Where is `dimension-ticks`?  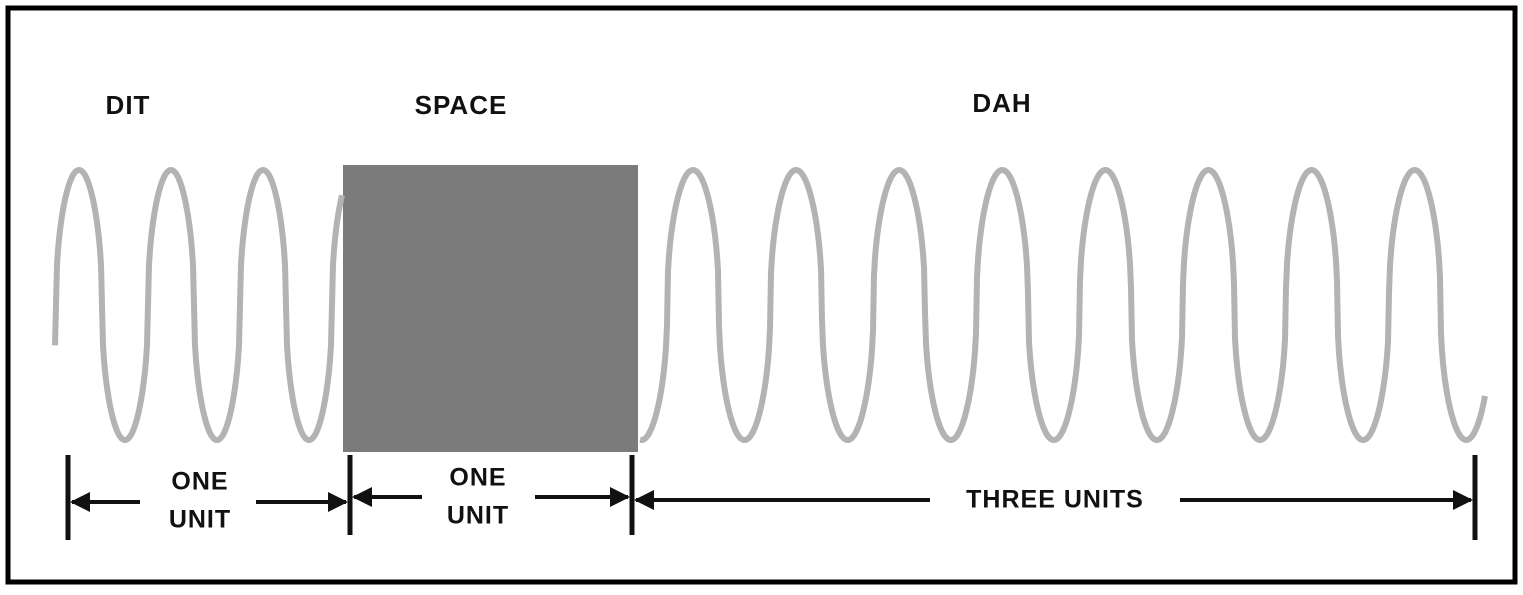
dimension-ticks is located at coordinates (771, 497).